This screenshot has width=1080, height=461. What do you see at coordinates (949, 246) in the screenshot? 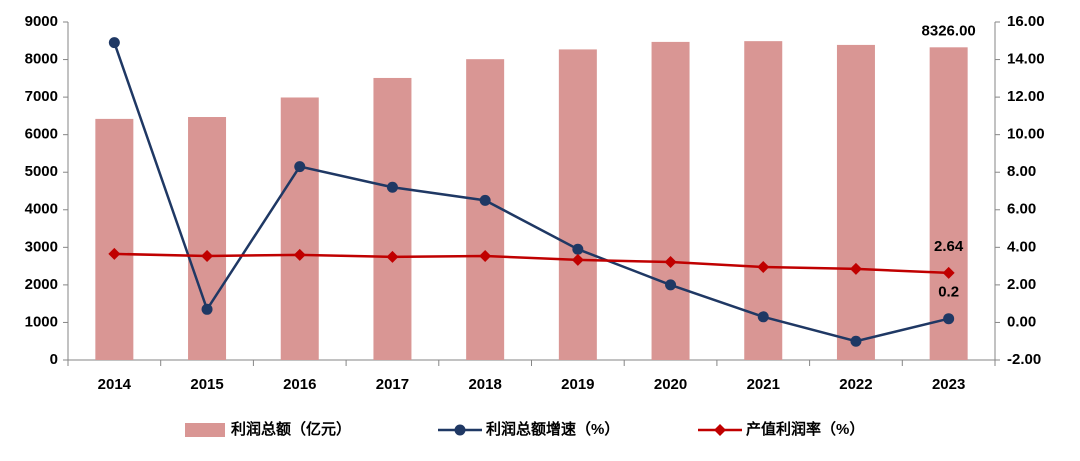
I see `data-label: 2.64` at bounding box center [949, 246].